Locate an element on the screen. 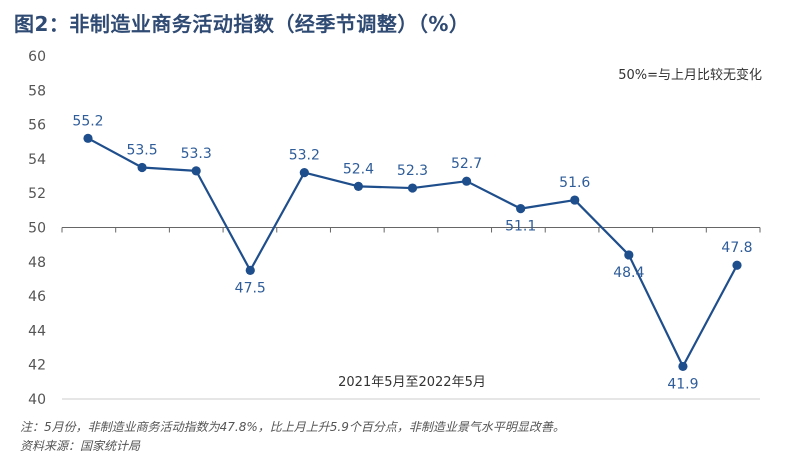 The height and width of the screenshot is (475, 800). data-label: 41.9 is located at coordinates (682, 384).